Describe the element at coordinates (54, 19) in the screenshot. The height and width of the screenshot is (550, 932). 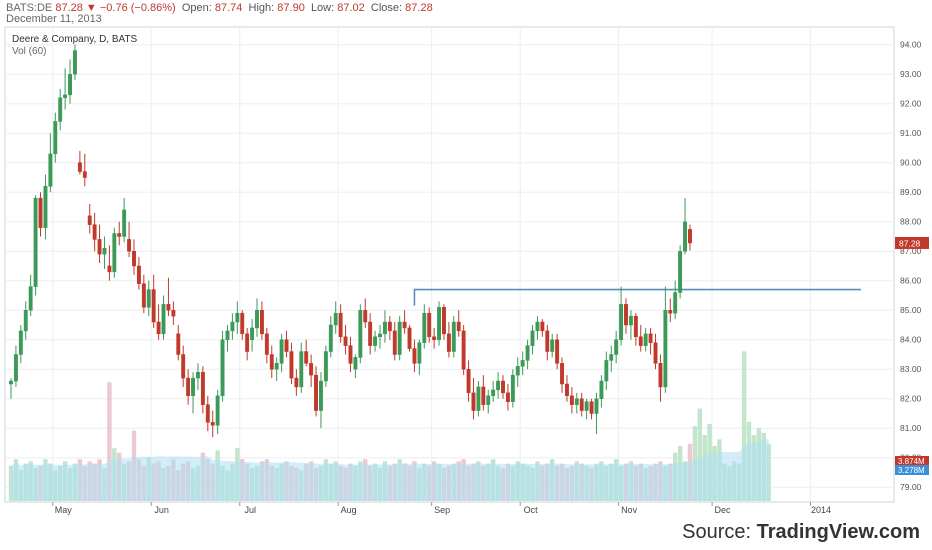
I see `date-label: December 11, 2013` at that location.